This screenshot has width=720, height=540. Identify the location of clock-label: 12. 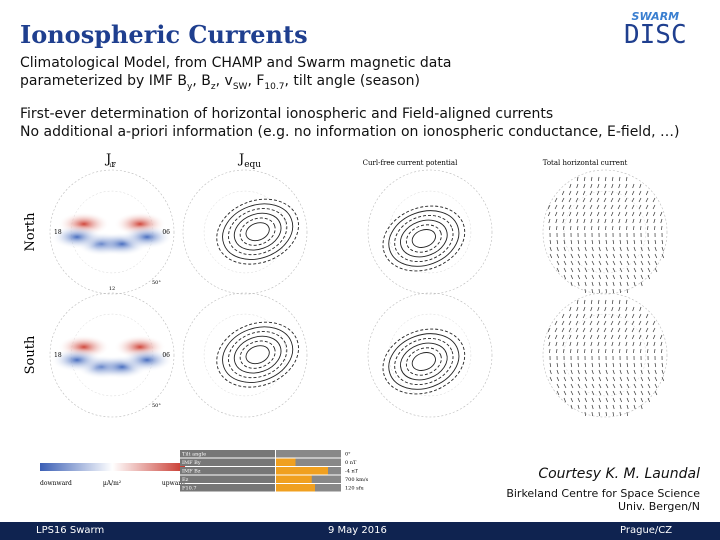
(112, 166).